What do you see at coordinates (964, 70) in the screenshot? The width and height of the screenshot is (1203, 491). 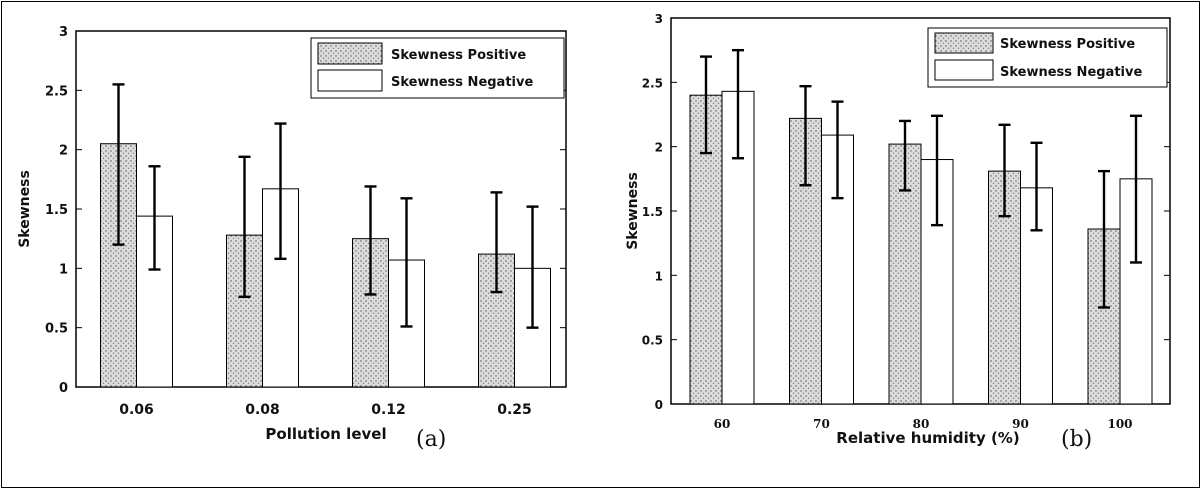 I see `legend-swatch-negative-b` at bounding box center [964, 70].